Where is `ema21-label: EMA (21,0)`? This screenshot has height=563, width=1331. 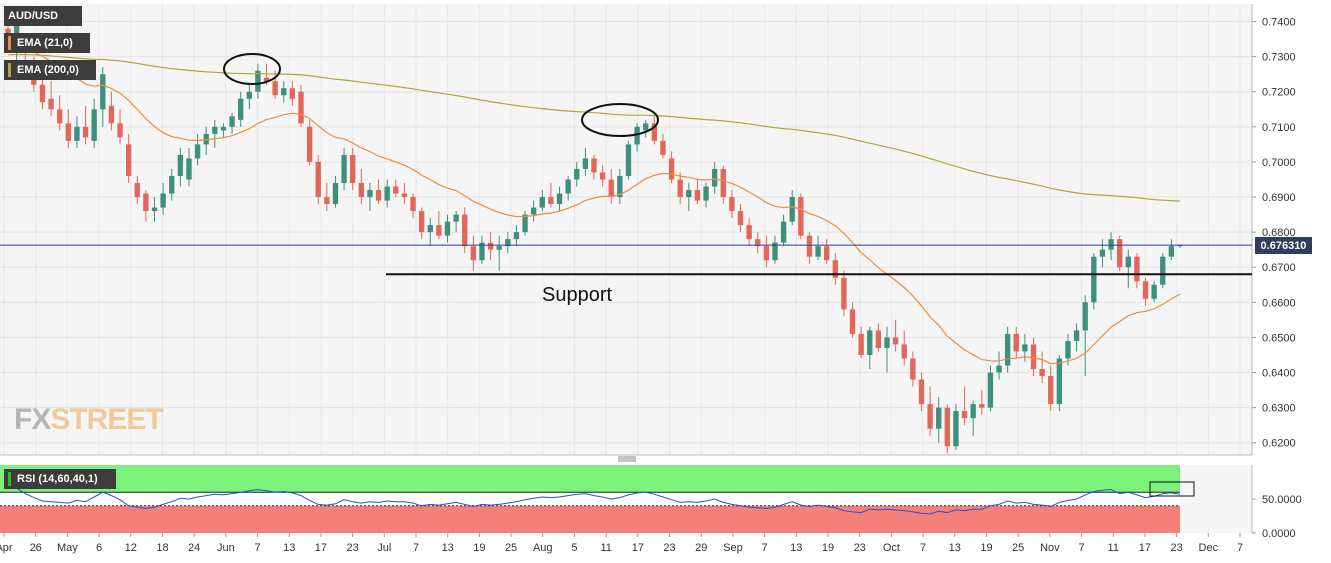 ema21-label: EMA (21,0) is located at coordinates (45, 43).